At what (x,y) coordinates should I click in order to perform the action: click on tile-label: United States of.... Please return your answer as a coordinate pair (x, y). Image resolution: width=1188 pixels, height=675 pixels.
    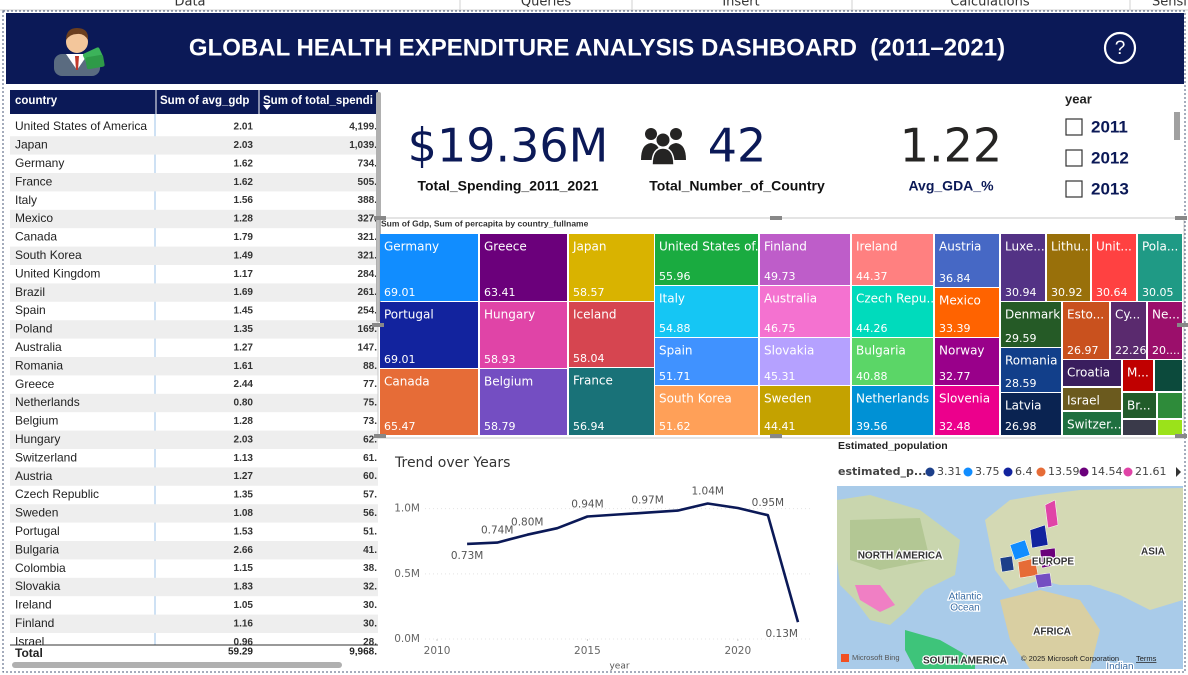
    Looking at the image, I should click on (712, 247).